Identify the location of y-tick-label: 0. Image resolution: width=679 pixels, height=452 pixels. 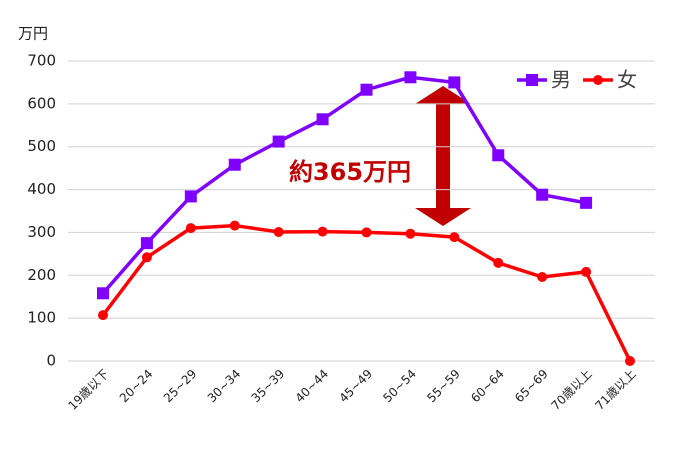
(51, 361).